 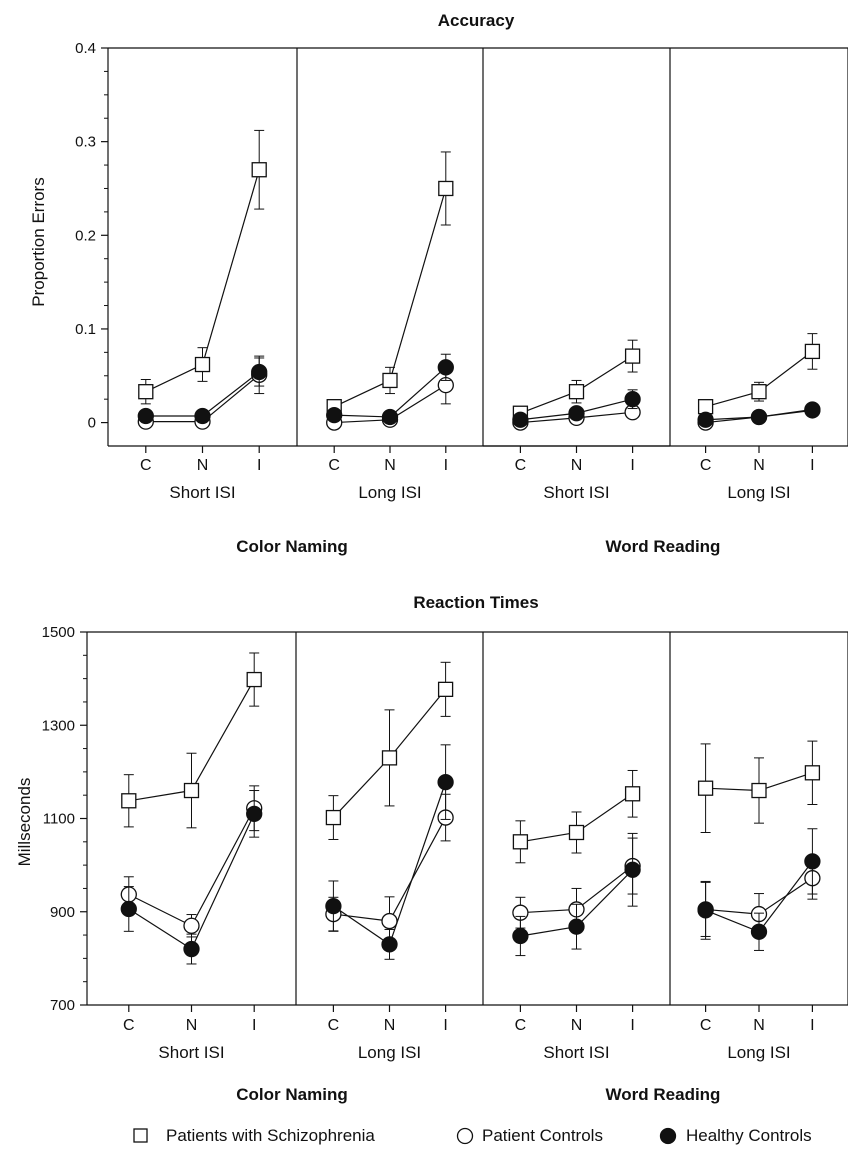 What do you see at coordinates (577, 275) in the screenshot?
I see `accuracy-subpanel-word-reading-short-isi: C N I Short ISI` at bounding box center [577, 275].